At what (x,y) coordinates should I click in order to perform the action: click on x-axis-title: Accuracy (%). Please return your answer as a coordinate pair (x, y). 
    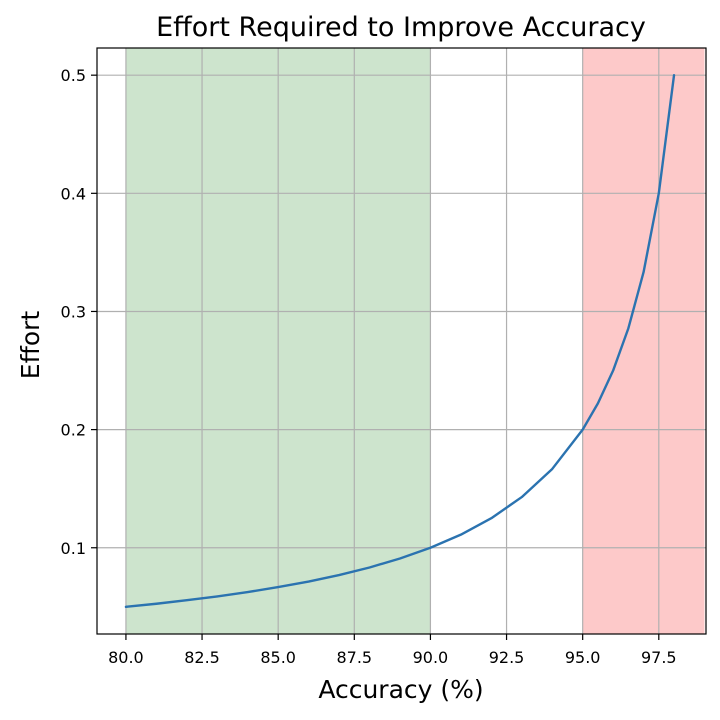
    Looking at the image, I should click on (400, 689).